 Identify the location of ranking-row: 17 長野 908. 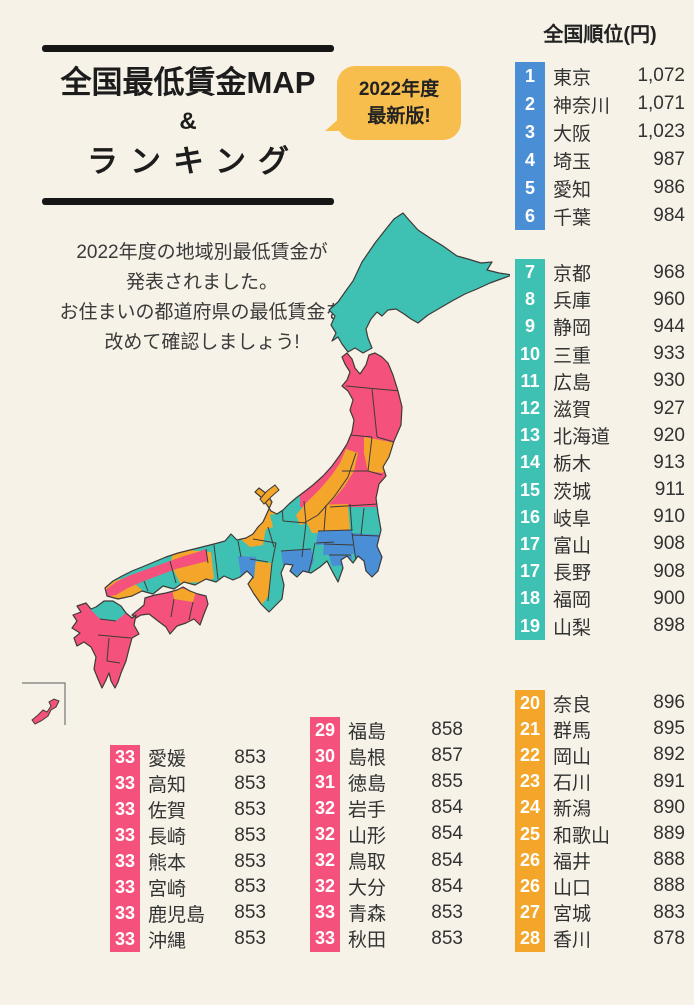
(600, 572).